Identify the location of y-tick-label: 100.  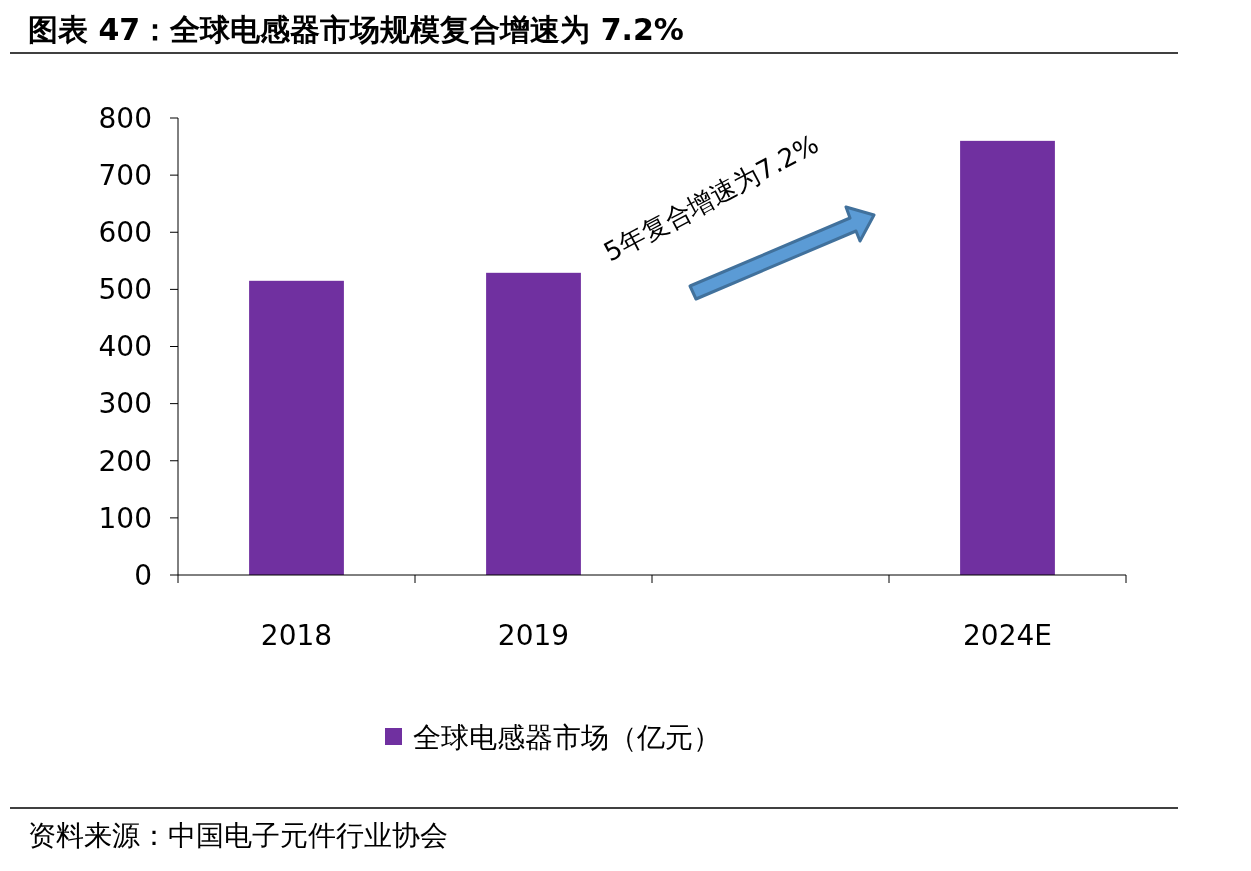
(125, 518).